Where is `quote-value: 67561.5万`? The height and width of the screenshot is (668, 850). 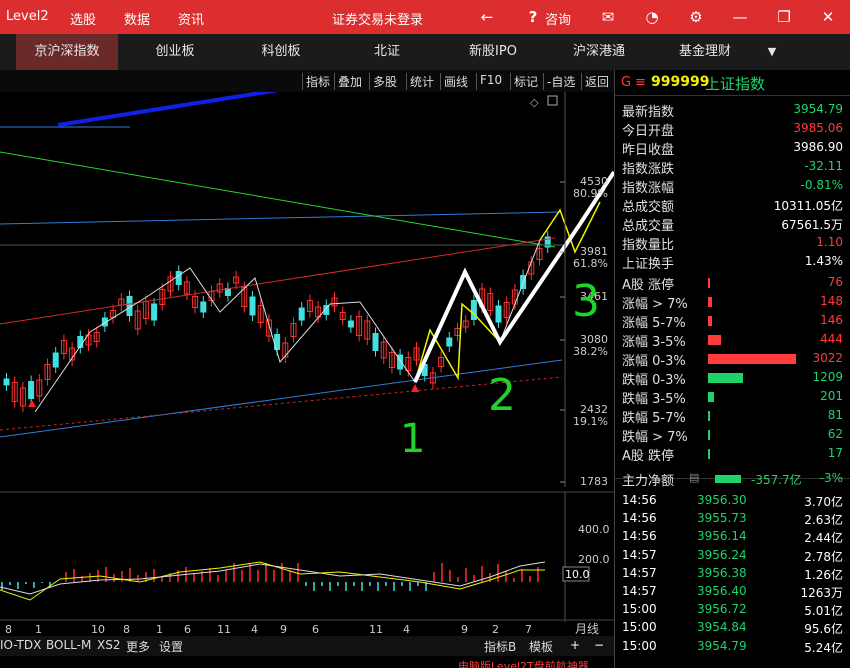 quote-value: 67561.5万 is located at coordinates (812, 225).